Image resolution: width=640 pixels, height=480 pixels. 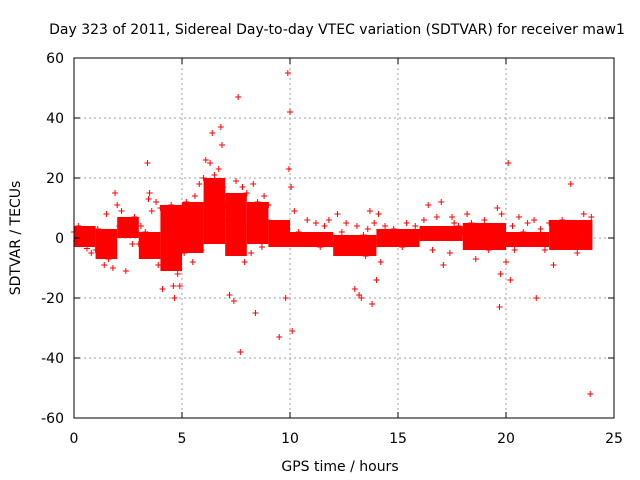 I want to click on y-tick-label: -20, so click(x=52, y=299).